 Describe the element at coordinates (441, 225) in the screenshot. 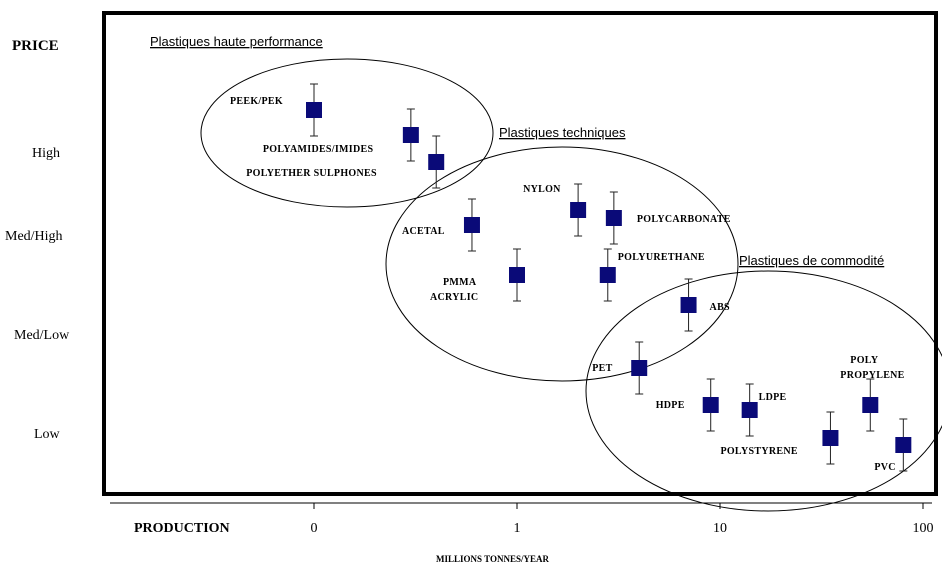

I see `data-point: ACETAL` at that location.